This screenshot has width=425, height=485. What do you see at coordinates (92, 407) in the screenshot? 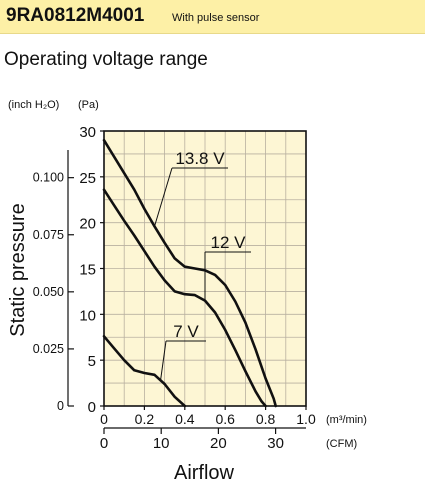
I see `y-tick-label: 0` at bounding box center [92, 407].